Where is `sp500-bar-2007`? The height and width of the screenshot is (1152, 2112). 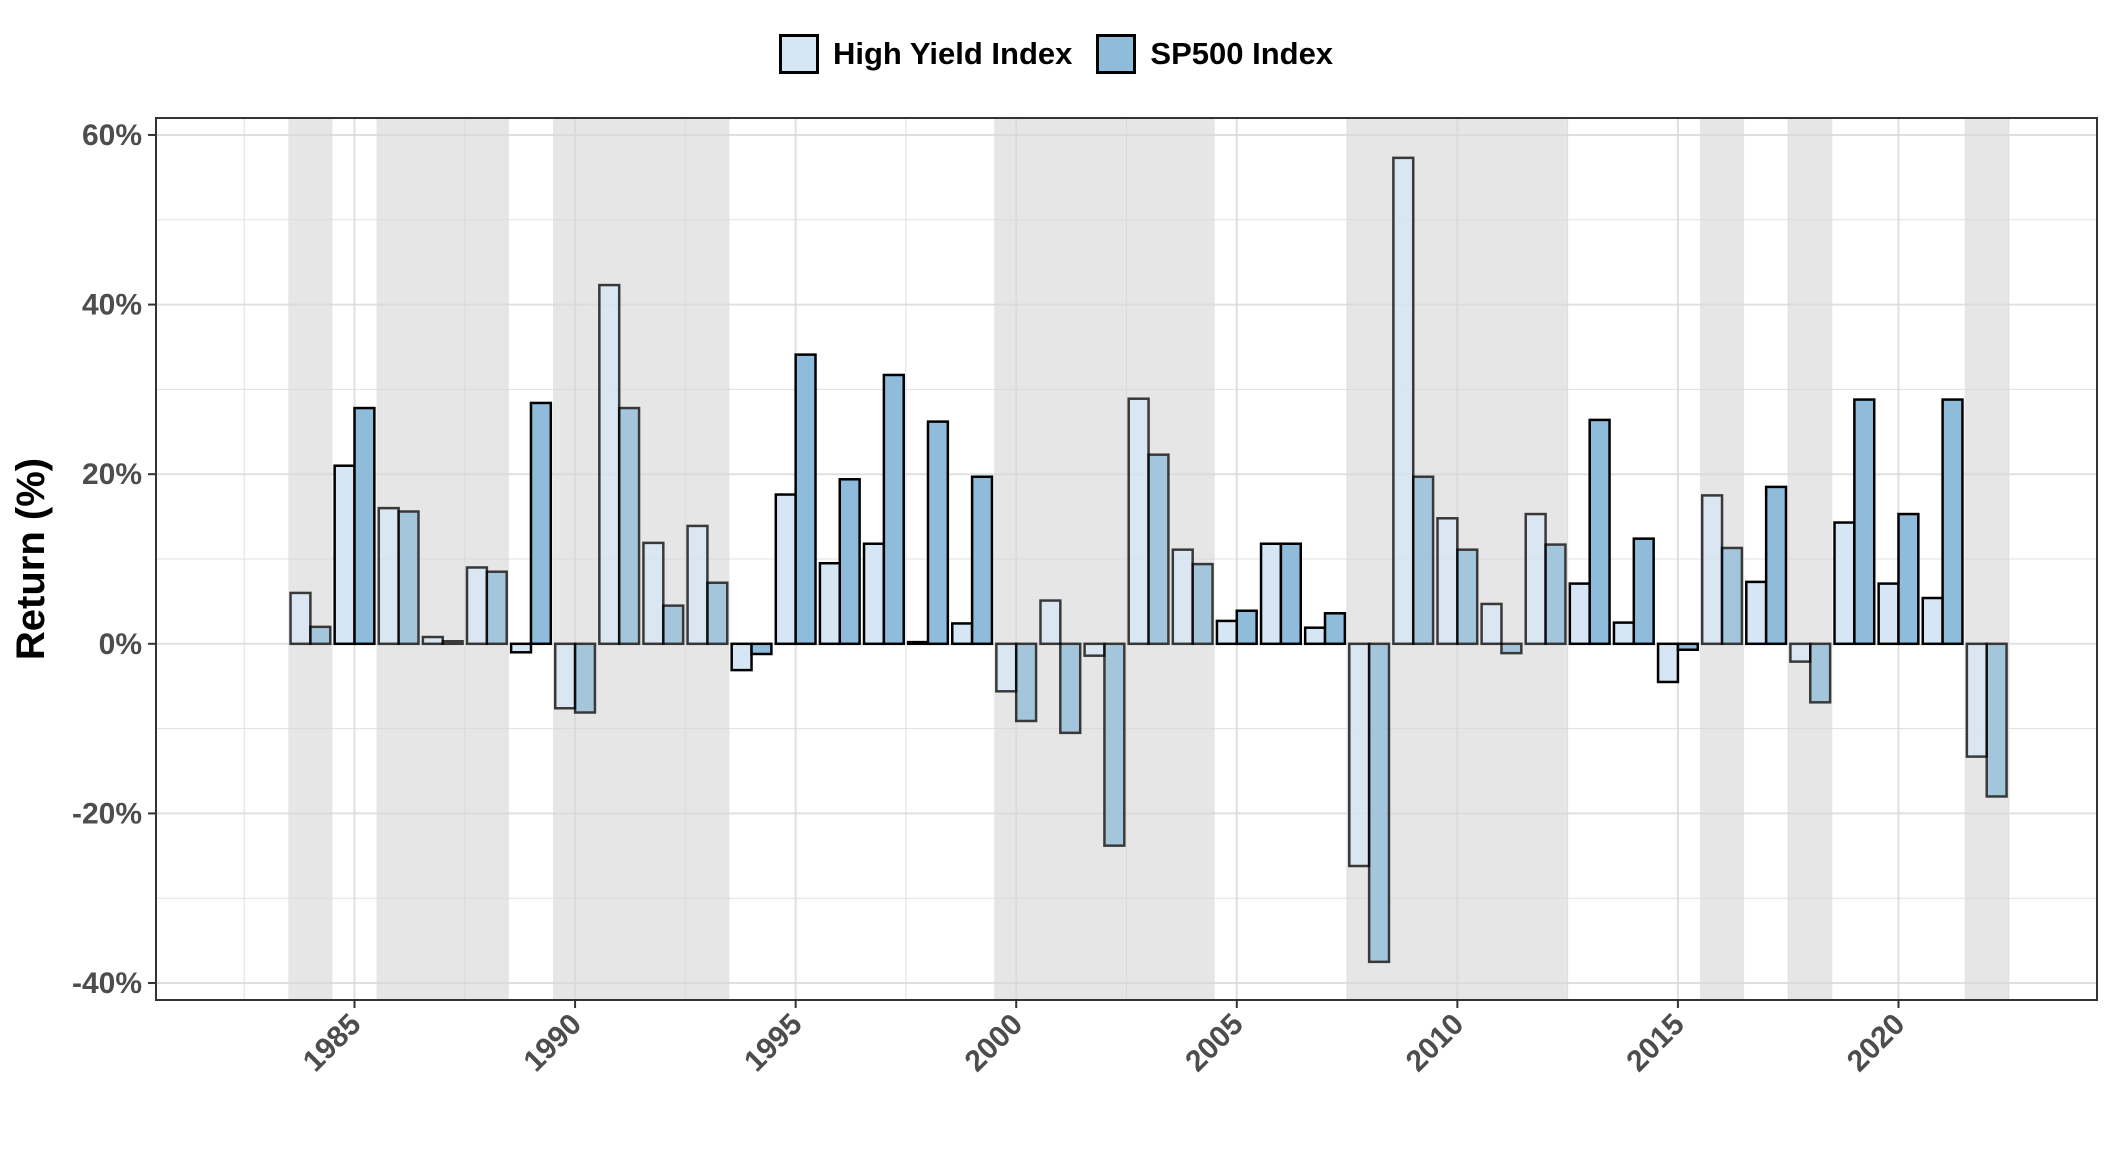
sp500-bar-2007 is located at coordinates (1335, 629).